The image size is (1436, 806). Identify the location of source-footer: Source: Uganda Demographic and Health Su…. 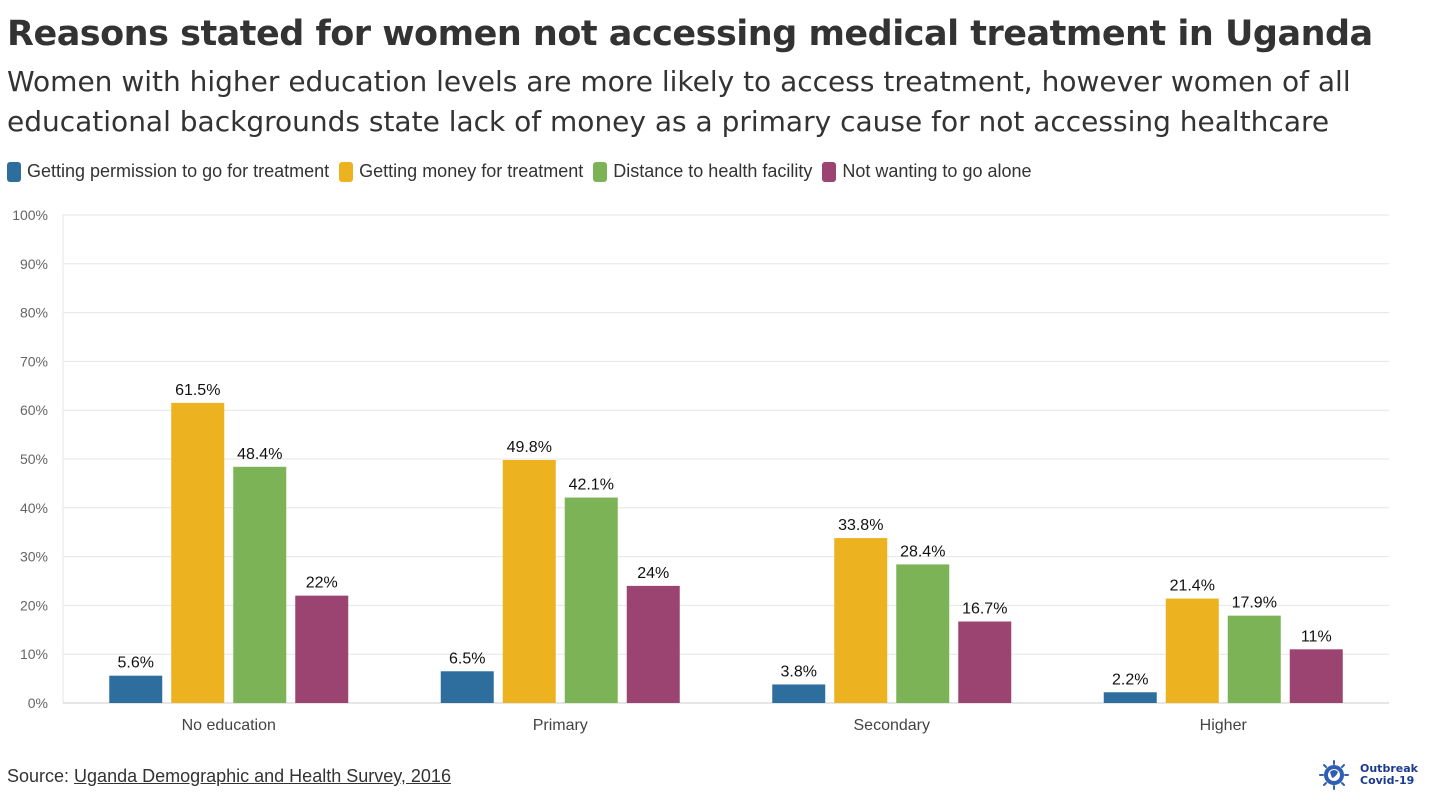
(229, 776).